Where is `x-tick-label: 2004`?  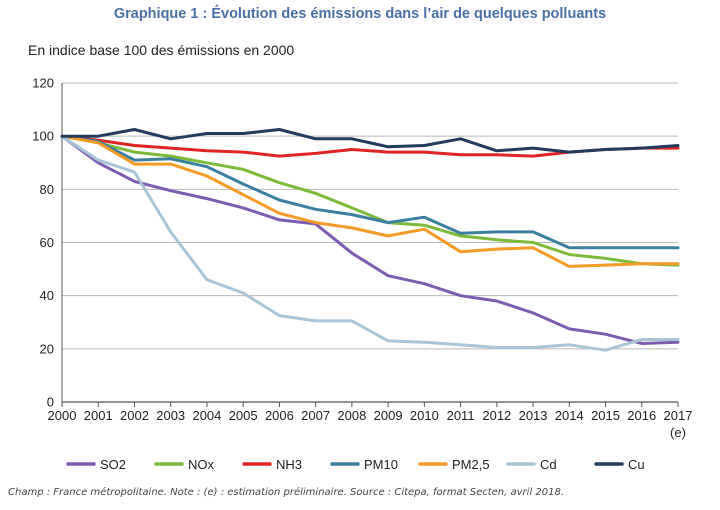 x-tick-label: 2004 is located at coordinates (206, 415).